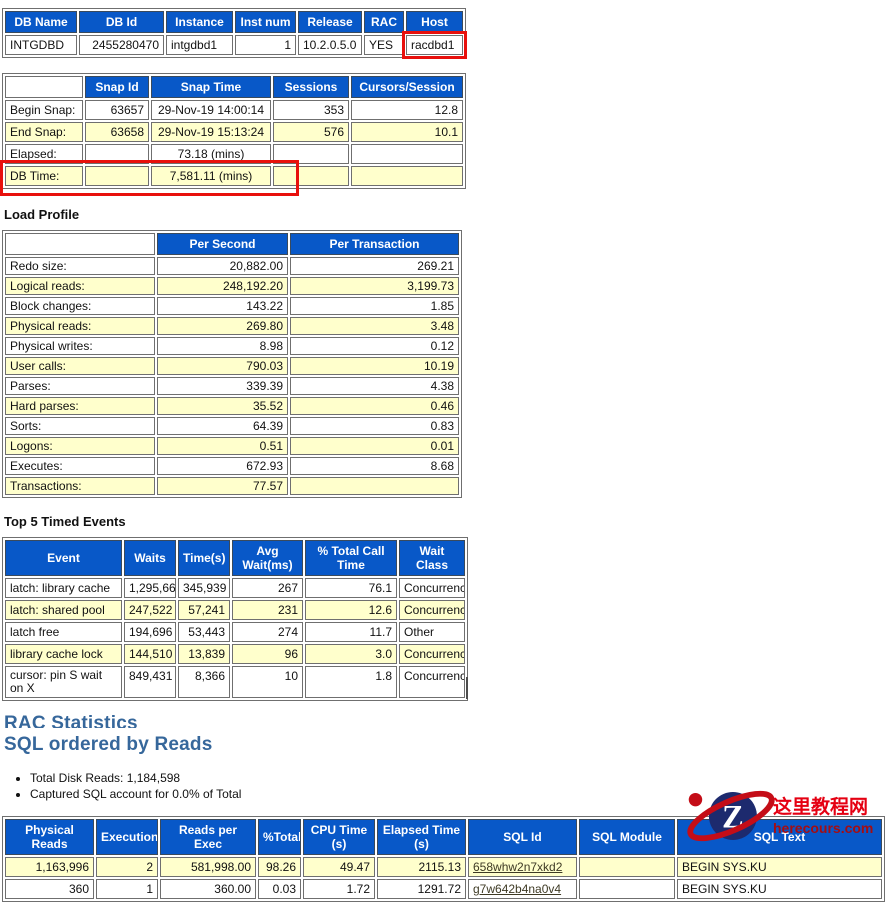  I want to click on cell: 77.57, so click(222, 486).